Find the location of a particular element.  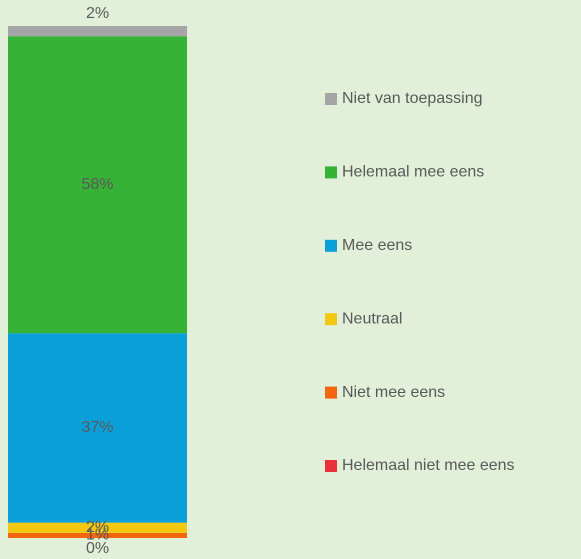

legend-label: Helemaal niet mee eens is located at coordinates (428, 465).